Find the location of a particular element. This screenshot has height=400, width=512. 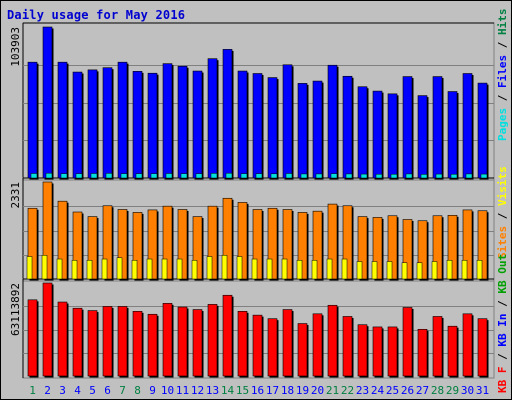

legend-entry: Pages is located at coordinates (502, 124).